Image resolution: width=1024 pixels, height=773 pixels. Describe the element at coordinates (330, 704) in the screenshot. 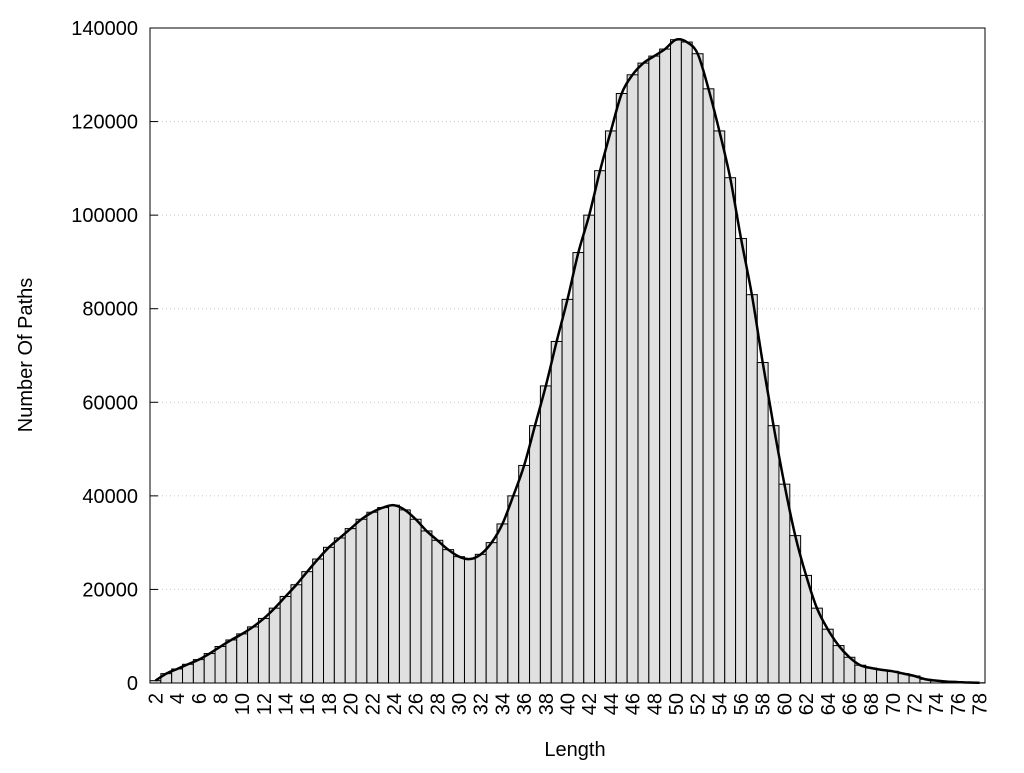

I see `x-tick-label: 18` at that location.